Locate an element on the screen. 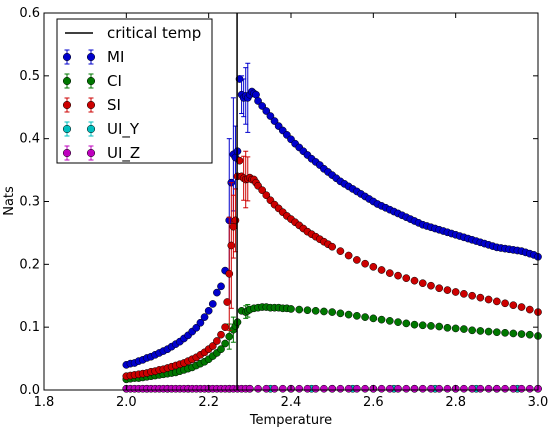  legend-label: UI_Z is located at coordinates (123, 153).